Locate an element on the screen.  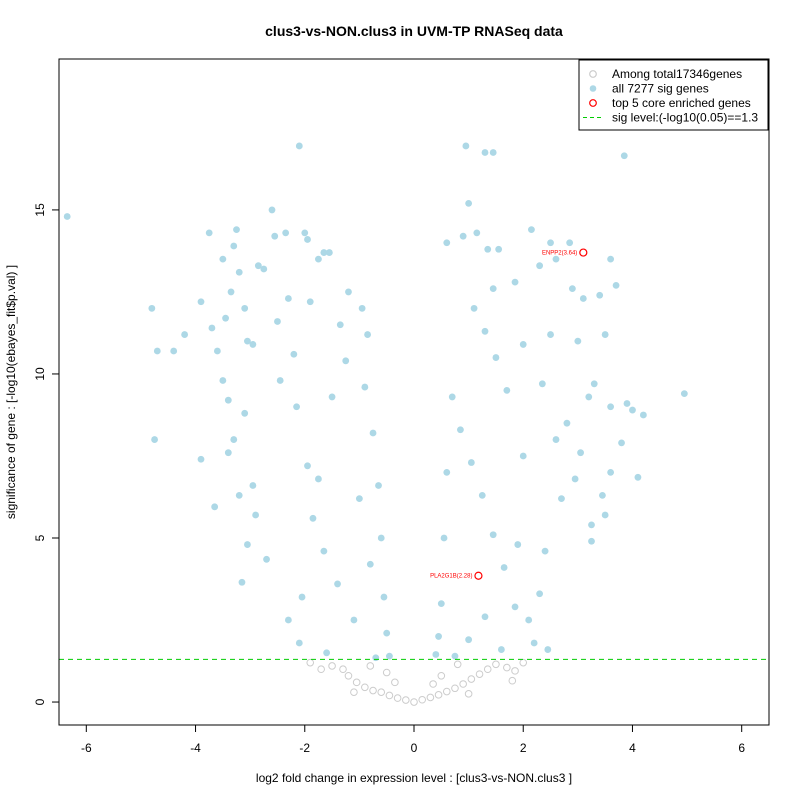
top-genes: ENPP2(3.64) PLA2G1B(2.28) is located at coordinates (509, 414).